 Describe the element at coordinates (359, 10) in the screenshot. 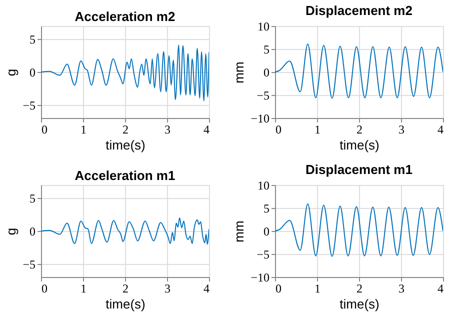

I see `chart-title: Displacement m2` at that location.